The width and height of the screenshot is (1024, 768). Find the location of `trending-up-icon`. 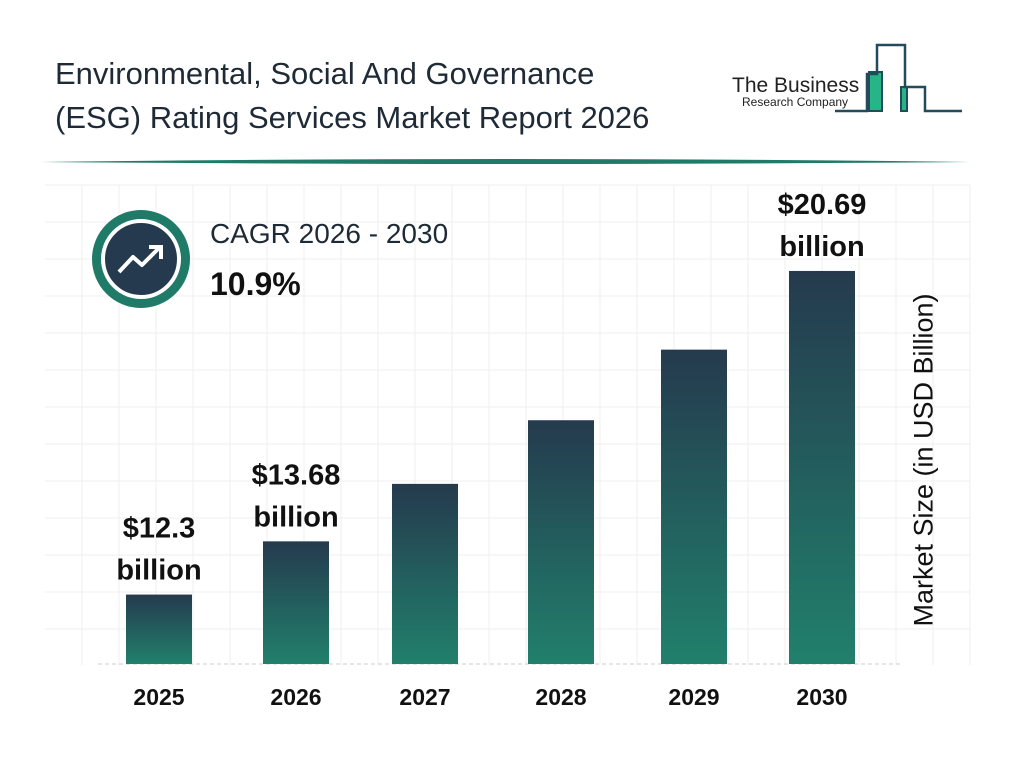

trending-up-icon is located at coordinates (140, 259).